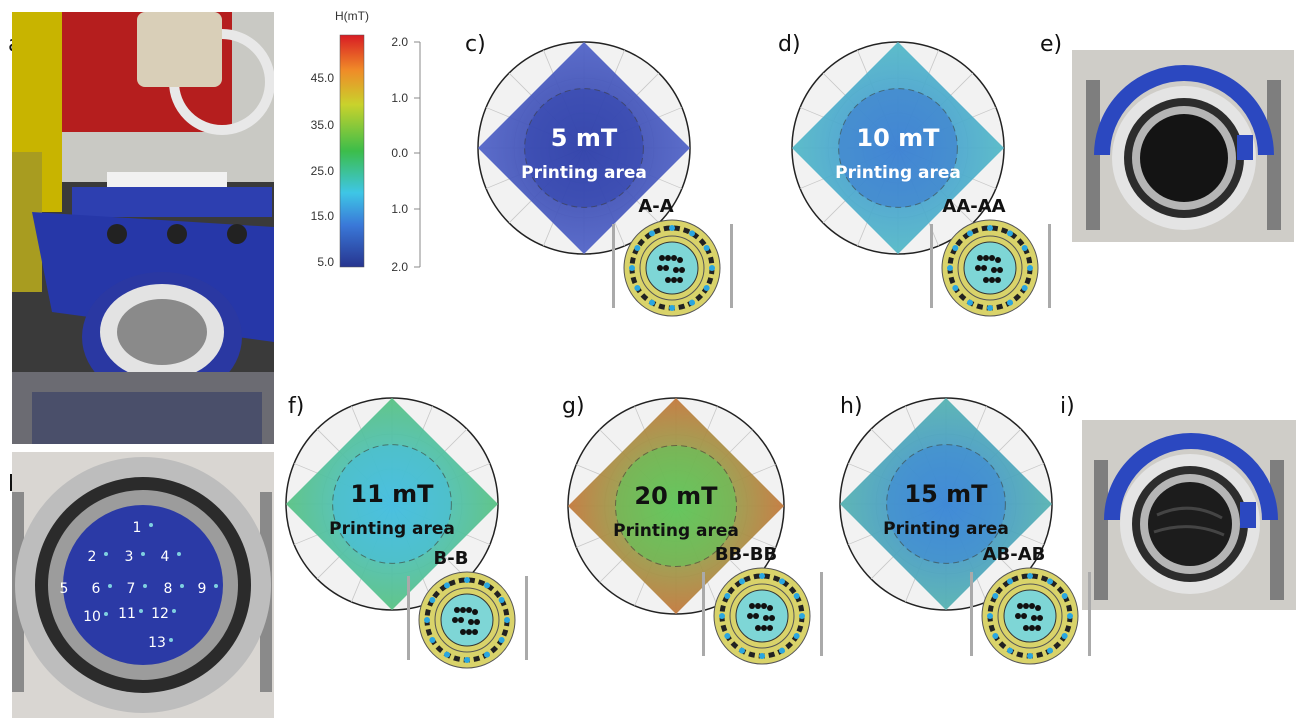  I want to click on measurement-point-label: 6, so click(96, 589).